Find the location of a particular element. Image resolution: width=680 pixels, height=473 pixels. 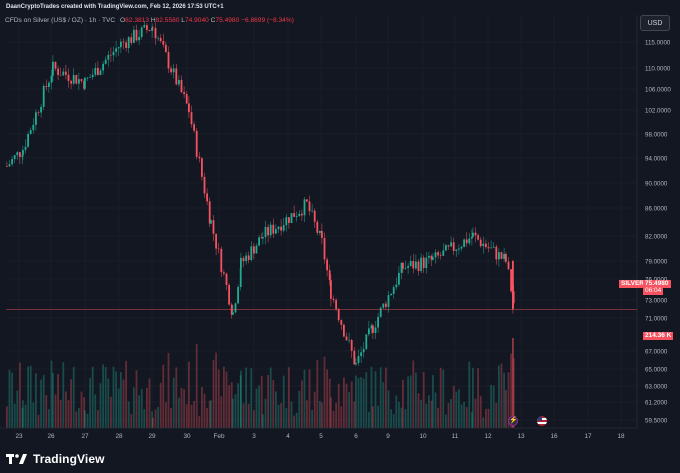

close-value: 75.4980 is located at coordinates (227, 20).